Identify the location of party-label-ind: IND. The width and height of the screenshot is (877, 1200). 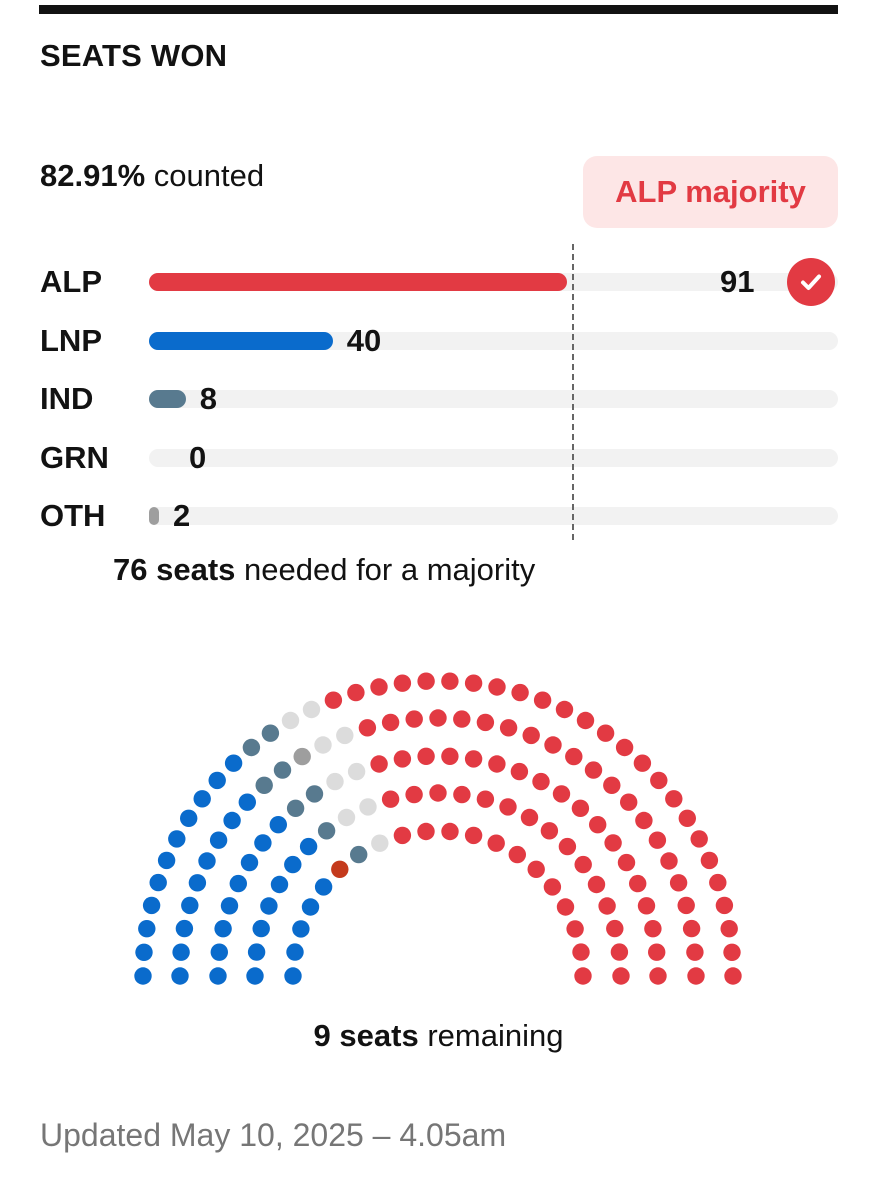
(67, 398).